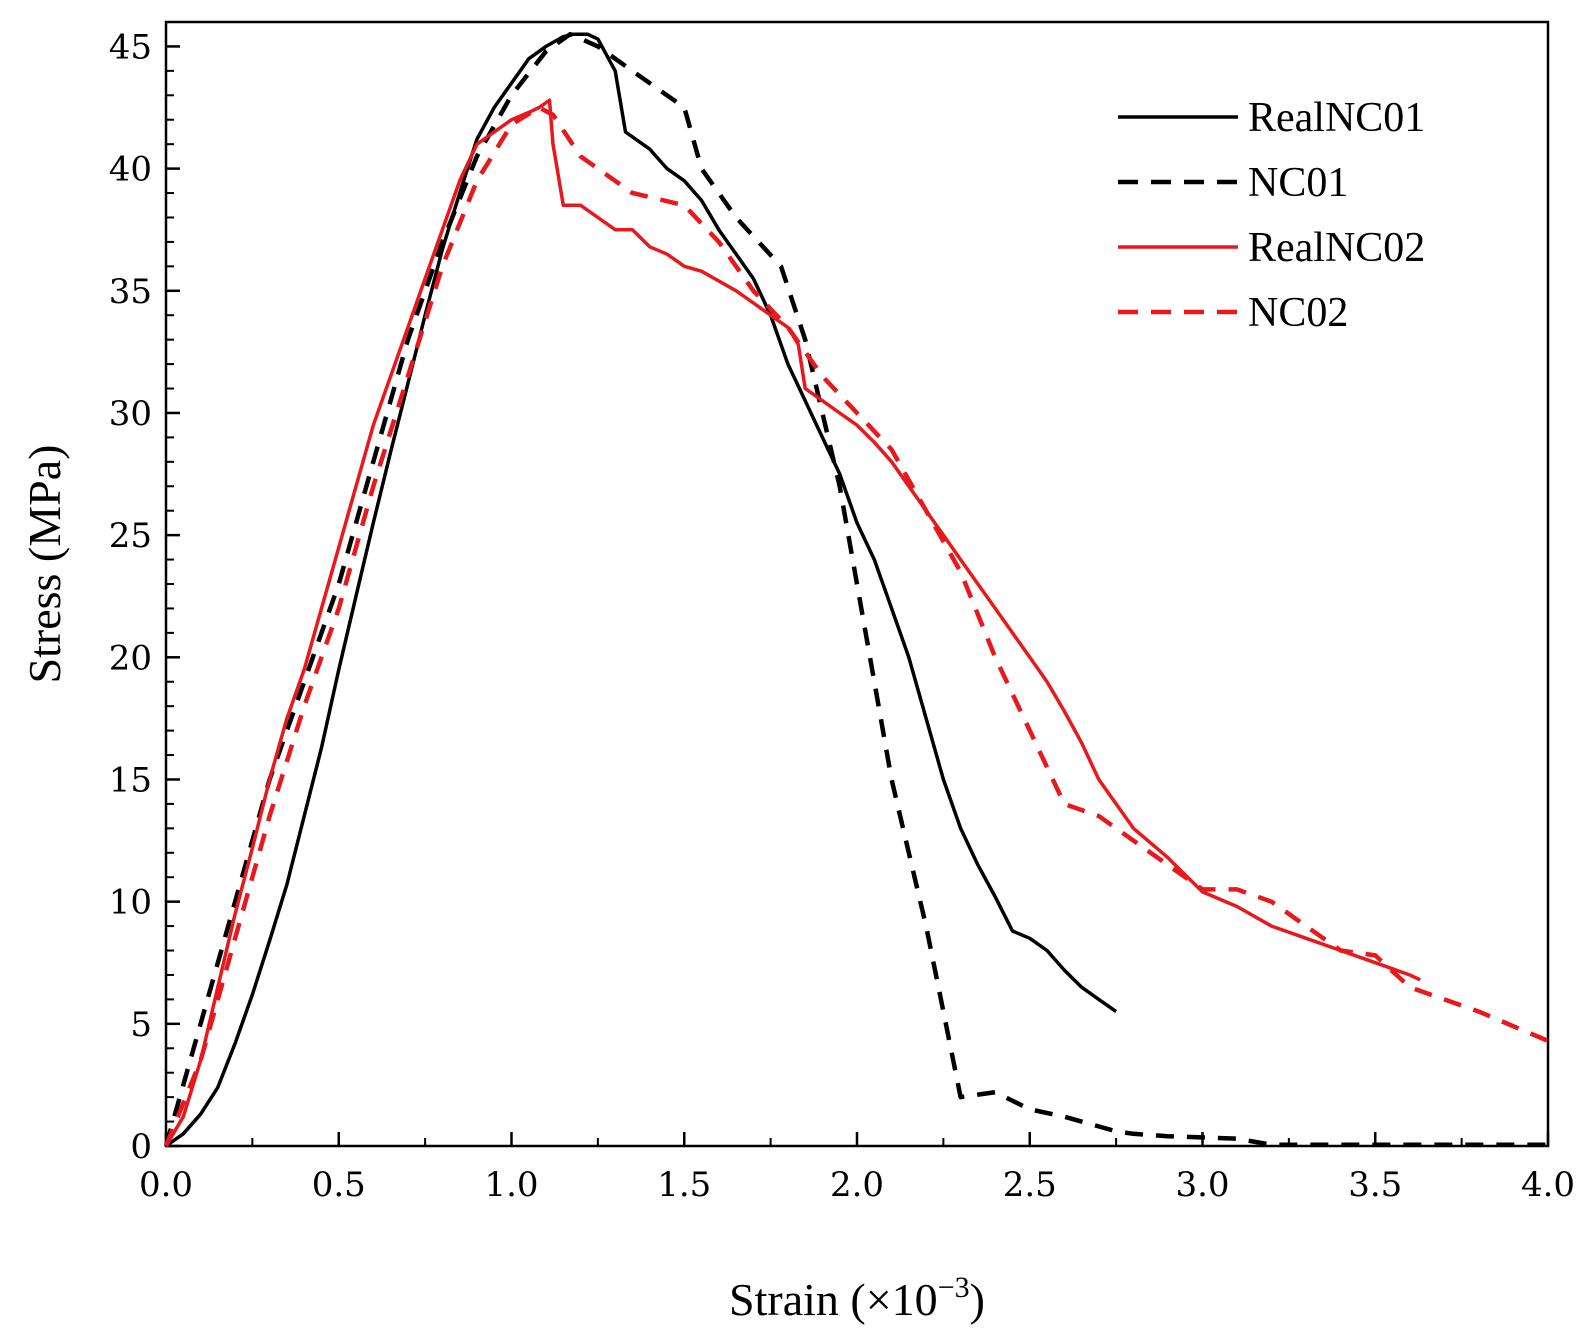 This screenshot has width=1594, height=1340. Describe the element at coordinates (339, 1185) in the screenshot. I see `x-tick-label: 0.5` at that location.